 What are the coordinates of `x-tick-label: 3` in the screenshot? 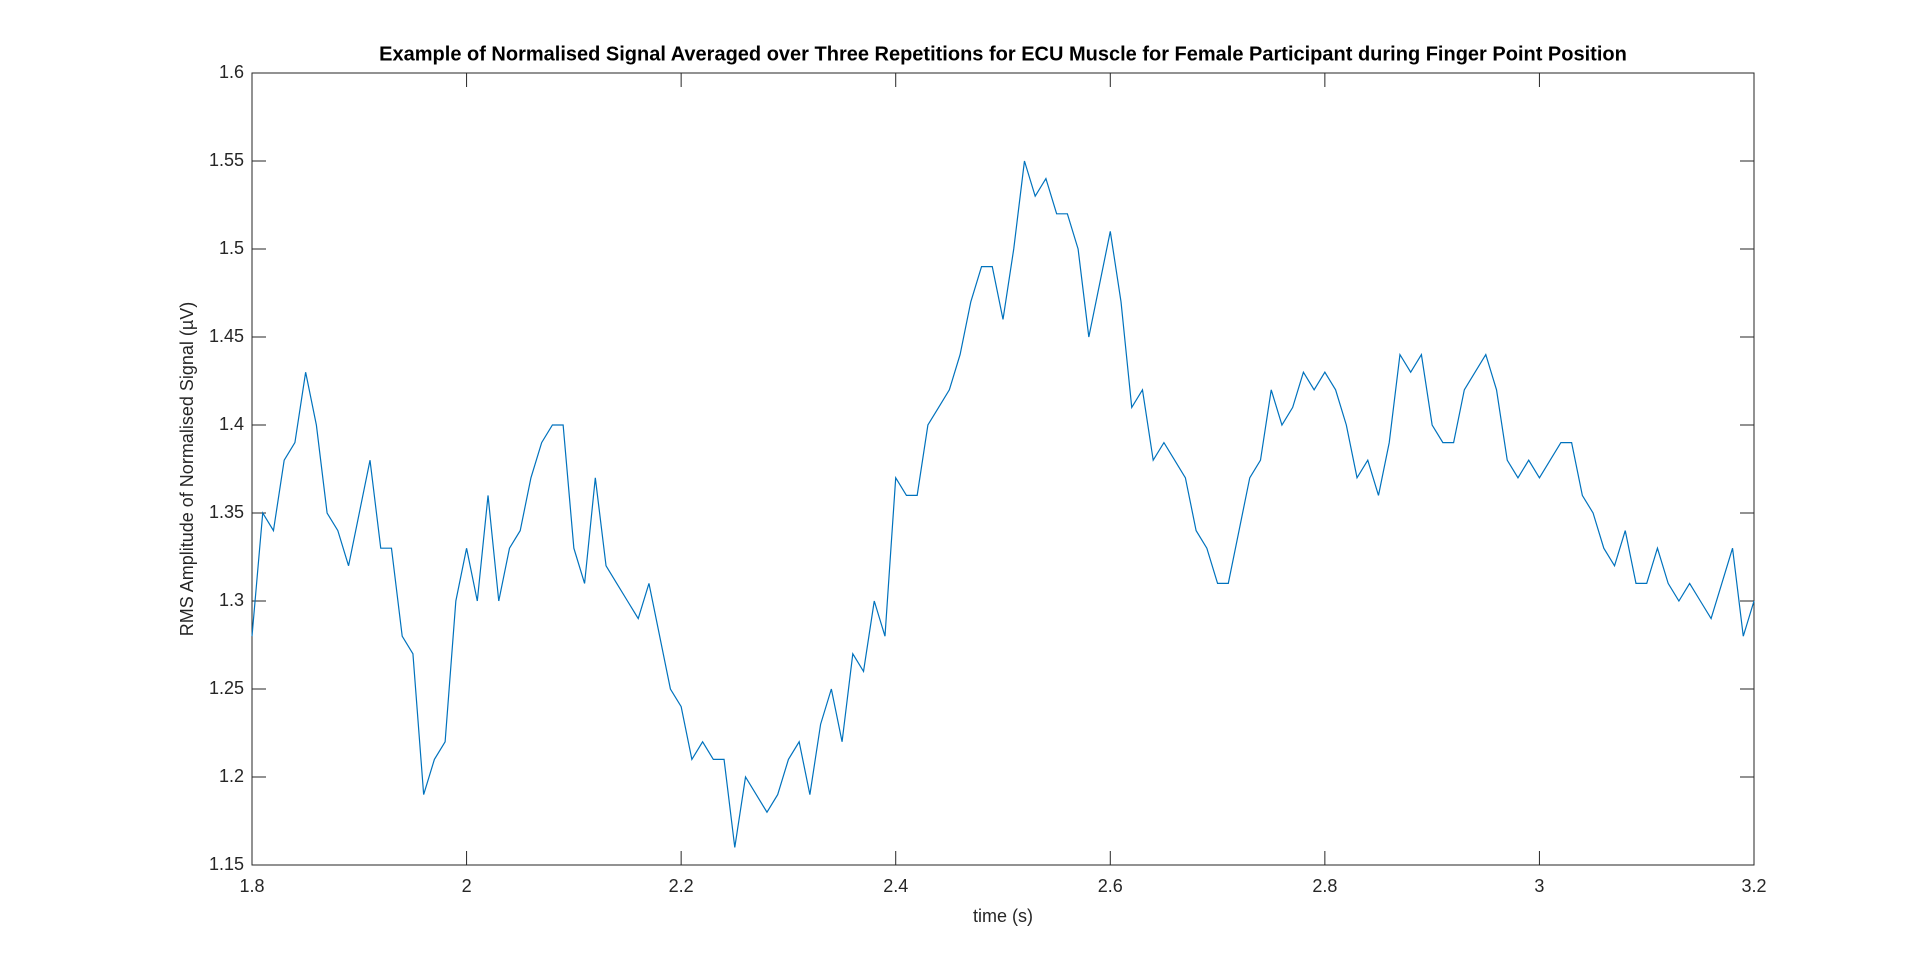 It's located at (1539, 886).